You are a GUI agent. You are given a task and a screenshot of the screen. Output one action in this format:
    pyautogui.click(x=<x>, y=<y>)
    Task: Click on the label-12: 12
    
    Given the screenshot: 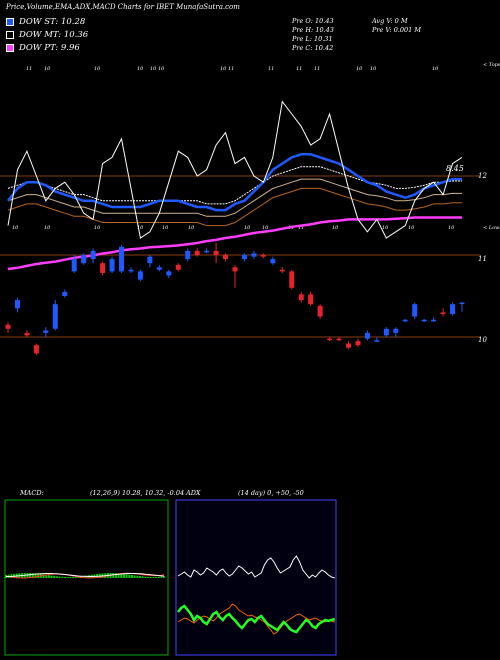 What is the action you would take?
    pyautogui.click(x=482, y=176)
    